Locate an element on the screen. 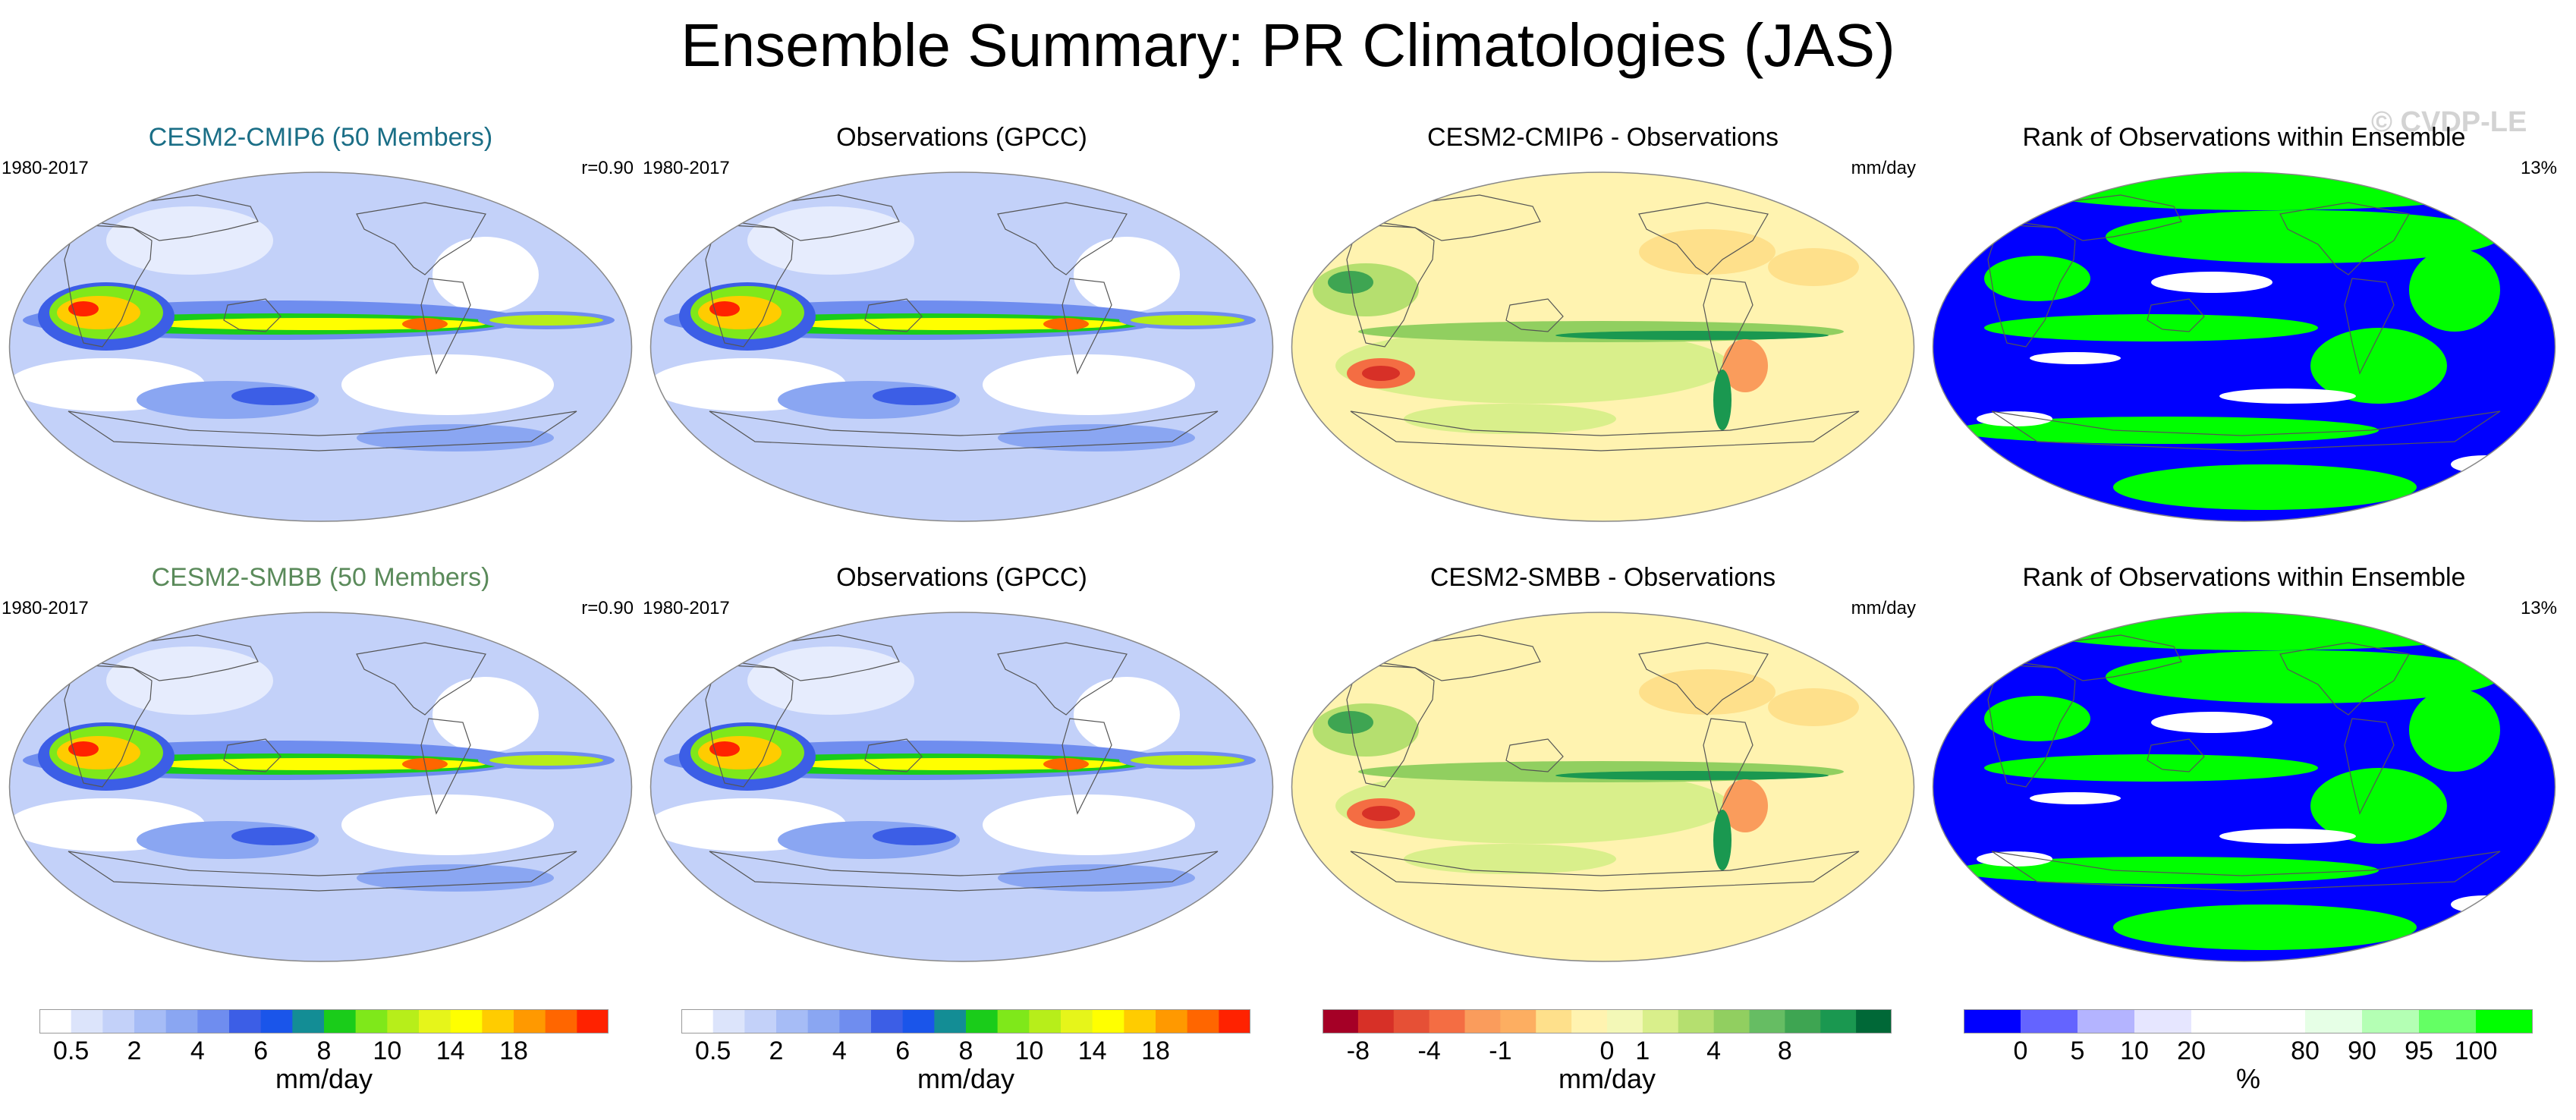 The width and height of the screenshot is (2576, 1120). colorbar-tick-label: 1 is located at coordinates (1642, 1049).